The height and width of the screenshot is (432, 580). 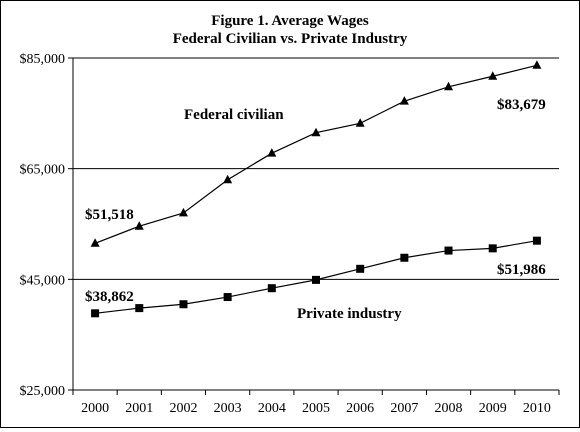 I want to click on x-tick-label: 2009, so click(x=493, y=408).